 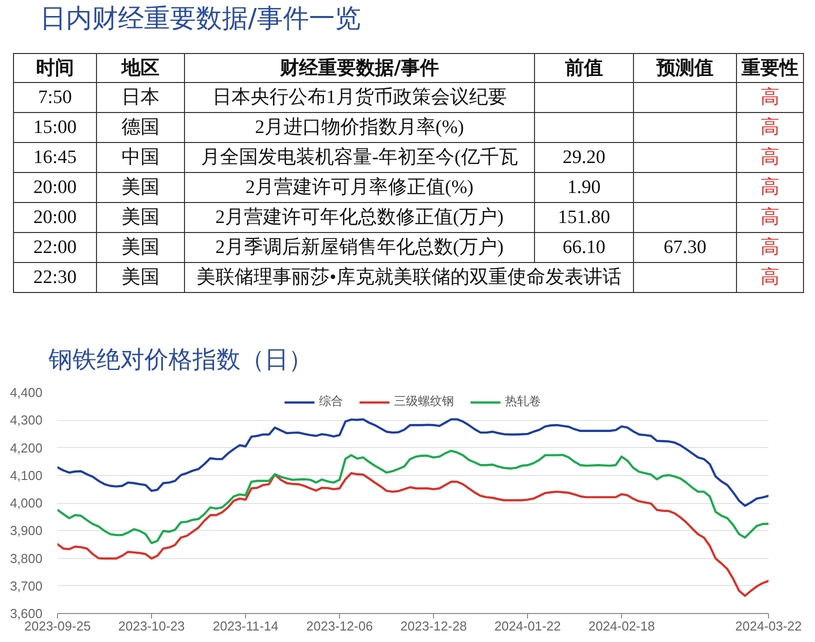 I want to click on x-tick-label: 2023-12-06, so click(x=339, y=626).